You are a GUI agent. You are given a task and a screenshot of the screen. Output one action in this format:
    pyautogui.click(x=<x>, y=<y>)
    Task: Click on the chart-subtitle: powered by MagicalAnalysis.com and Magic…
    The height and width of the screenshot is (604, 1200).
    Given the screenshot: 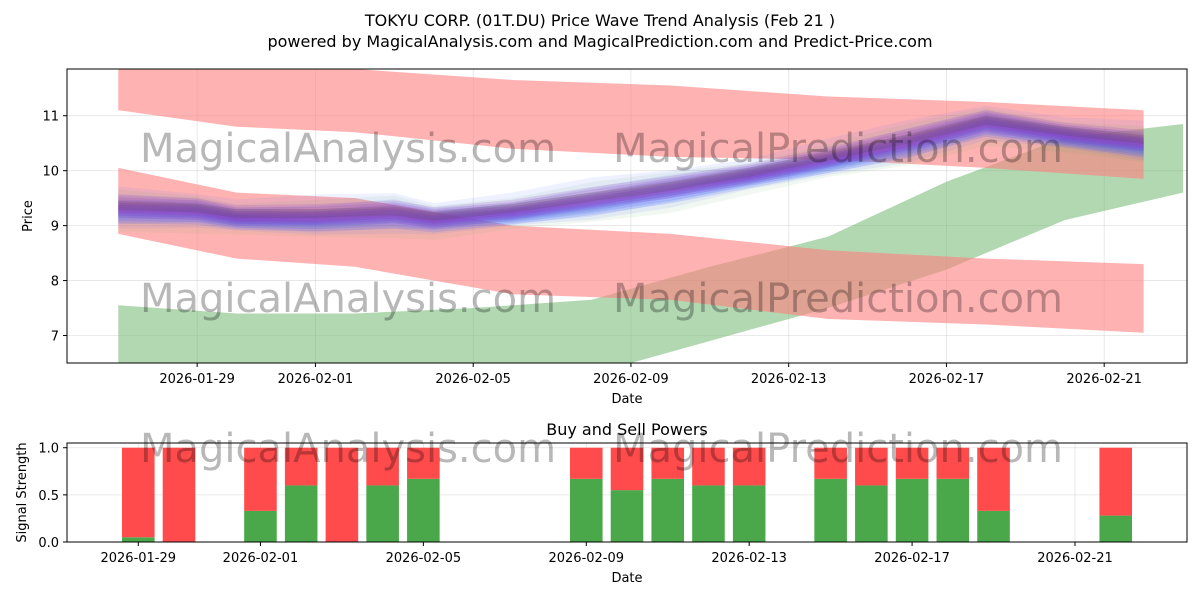 What is the action you would take?
    pyautogui.click(x=599, y=41)
    